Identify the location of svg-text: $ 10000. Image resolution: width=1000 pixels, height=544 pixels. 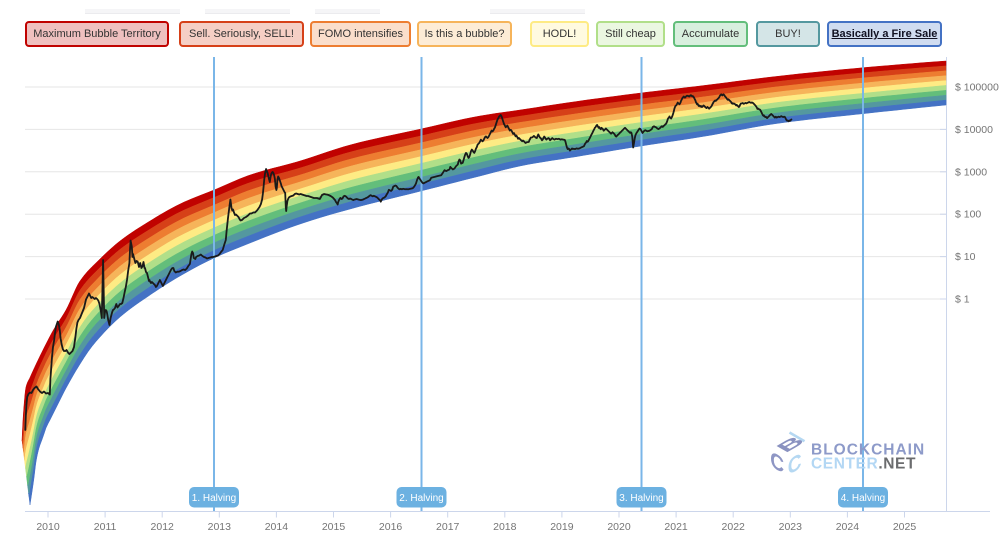
(974, 130).